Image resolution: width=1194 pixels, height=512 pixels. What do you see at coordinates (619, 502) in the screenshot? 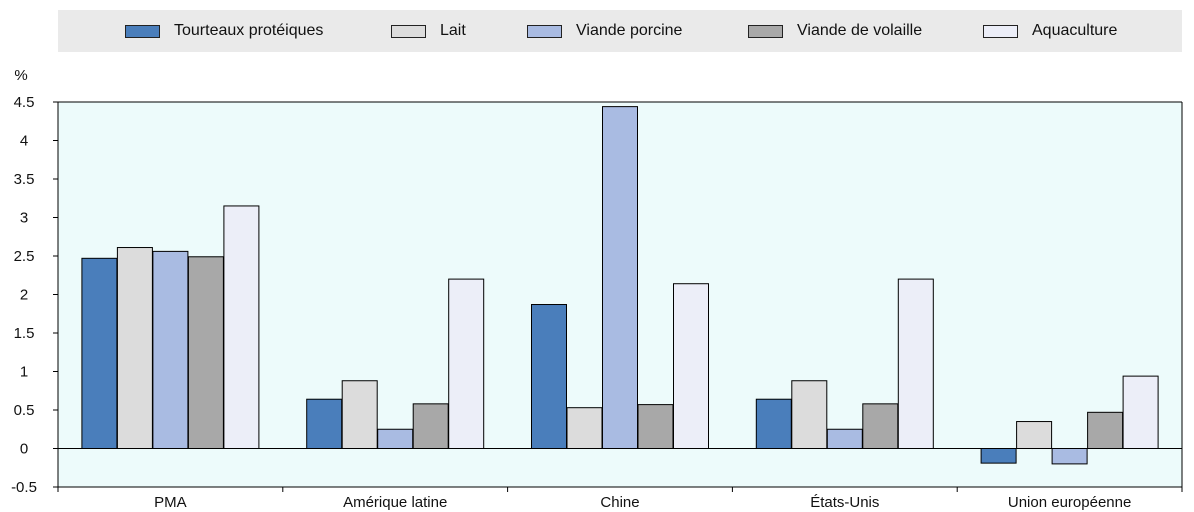
I see `x-tick-label: Chine` at bounding box center [619, 502].